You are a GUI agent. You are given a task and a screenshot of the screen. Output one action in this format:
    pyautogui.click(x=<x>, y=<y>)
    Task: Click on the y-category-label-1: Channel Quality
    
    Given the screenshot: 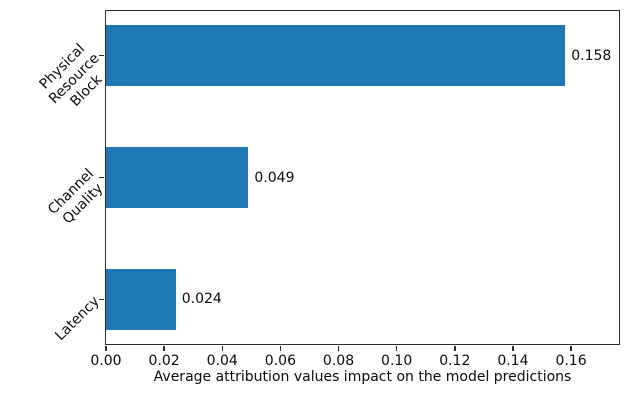 What is the action you would take?
    pyautogui.click(x=75, y=196)
    